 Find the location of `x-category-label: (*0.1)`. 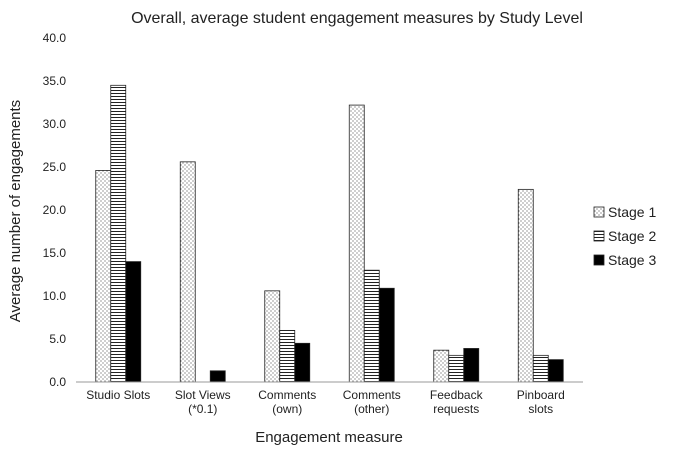

x-category-label: (*0.1) is located at coordinates (202, 409).